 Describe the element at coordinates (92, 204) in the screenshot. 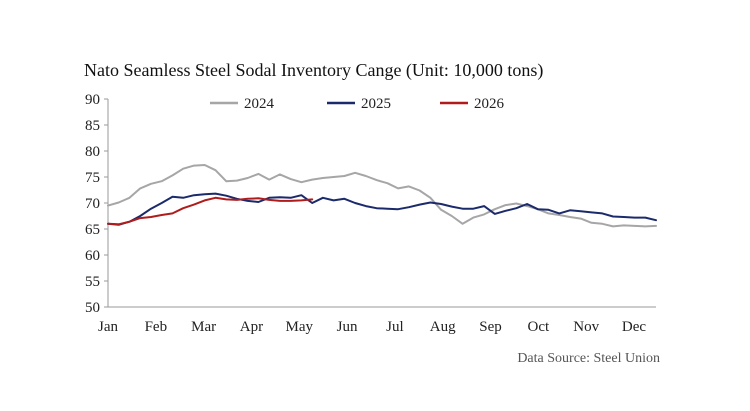

I see `y-tick-label: 70` at that location.